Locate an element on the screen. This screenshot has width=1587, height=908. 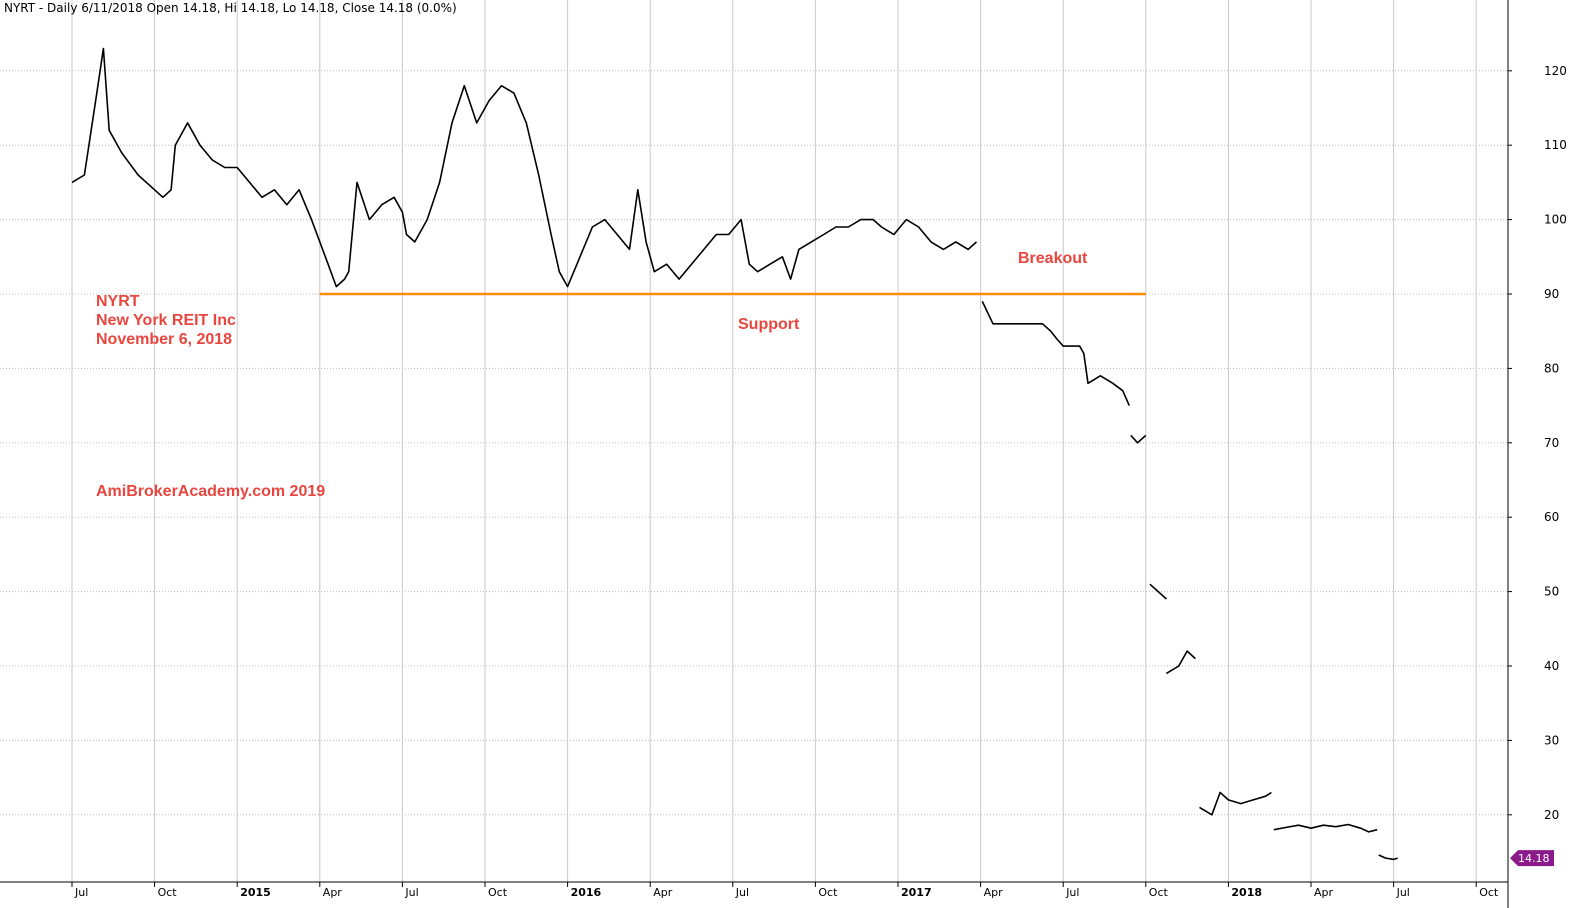
y-tick-label: 20 is located at coordinates (1551, 815).